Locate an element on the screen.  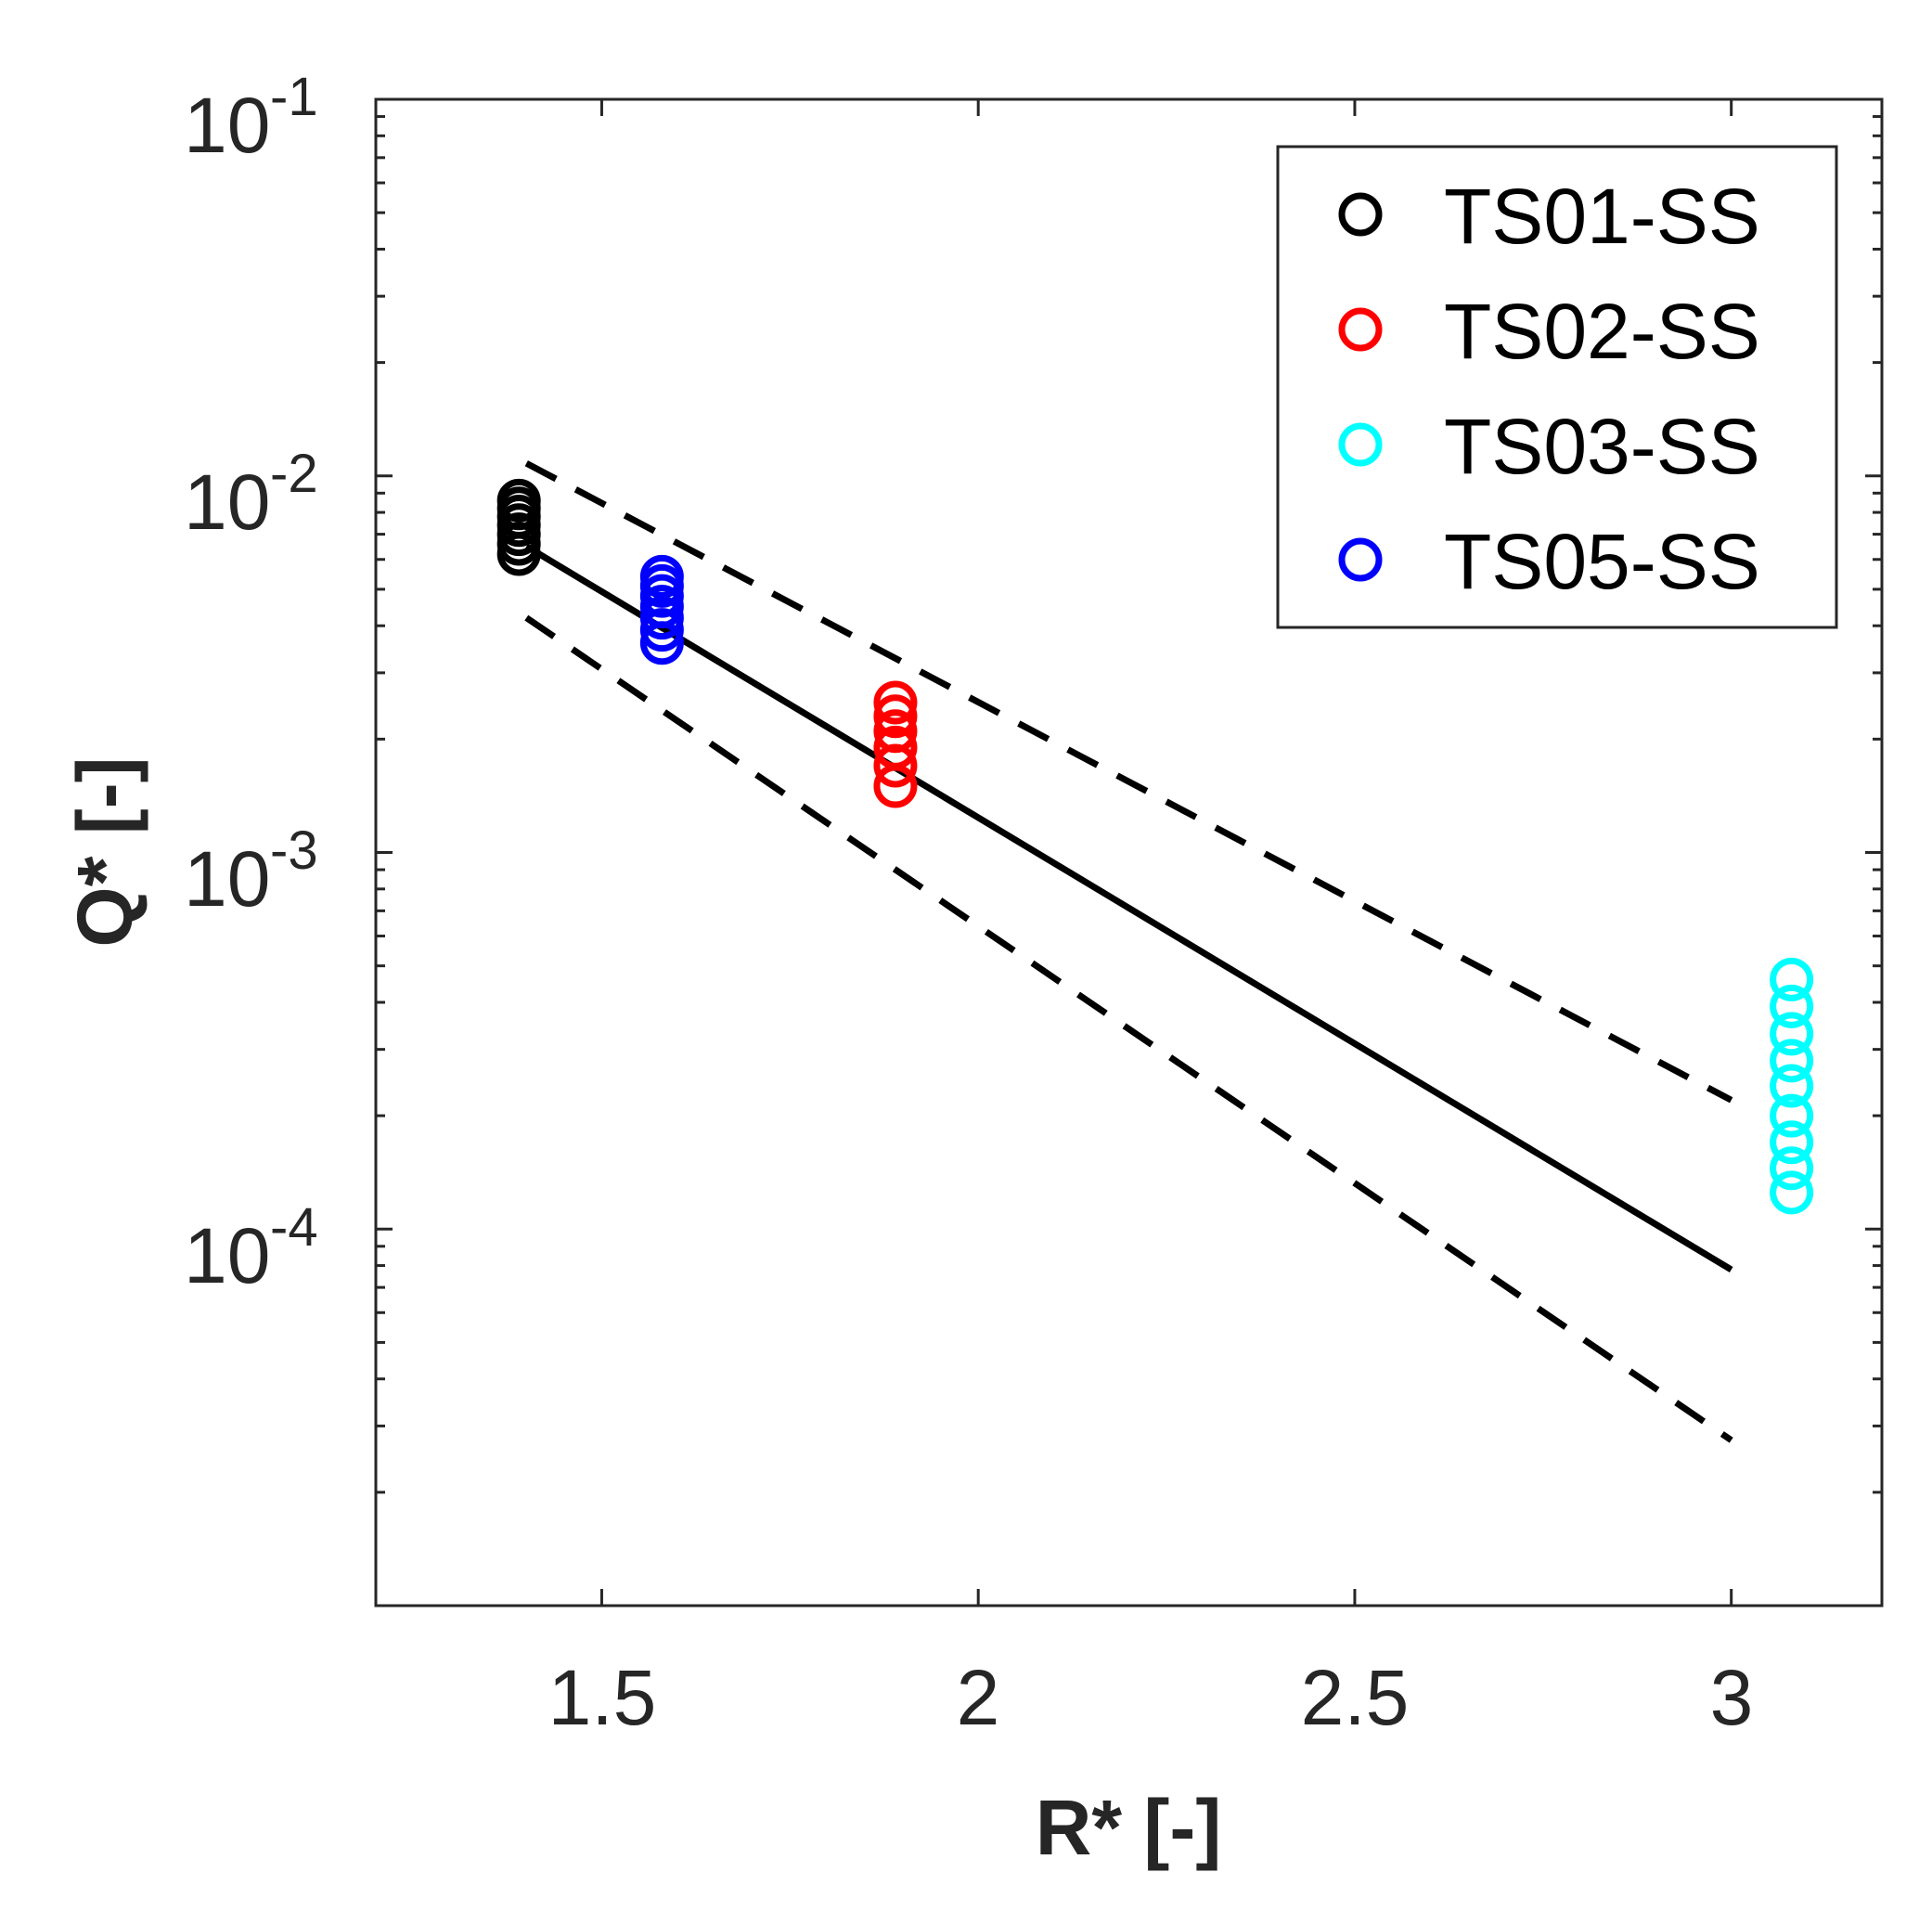
x-tick-label-2.5: 2.5 is located at coordinates (1355, 1697).